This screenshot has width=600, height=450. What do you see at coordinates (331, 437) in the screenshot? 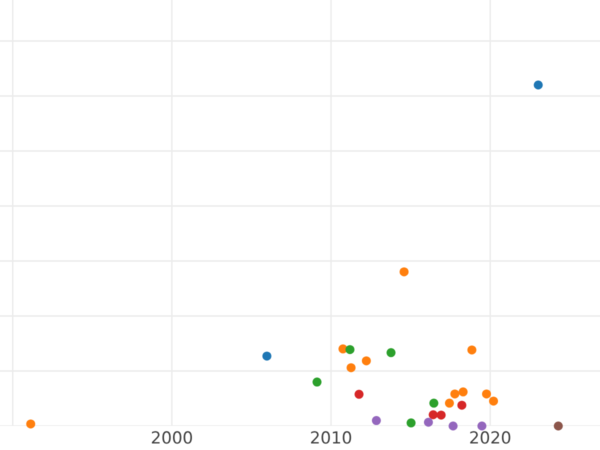
I see `x-tick-label: 2010` at bounding box center [331, 437].